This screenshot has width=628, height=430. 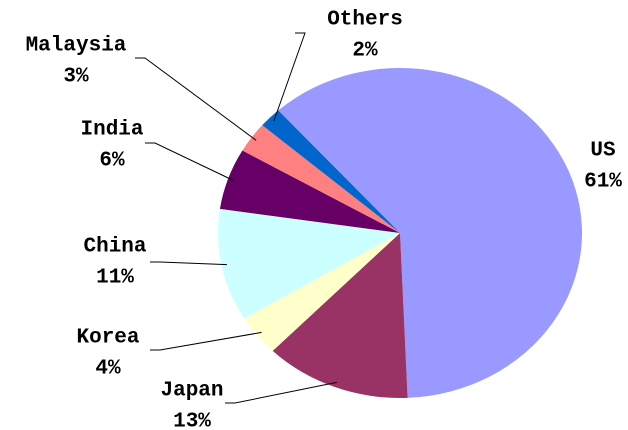 What do you see at coordinates (111, 130) in the screenshot?
I see `slice-label: India` at bounding box center [111, 130].